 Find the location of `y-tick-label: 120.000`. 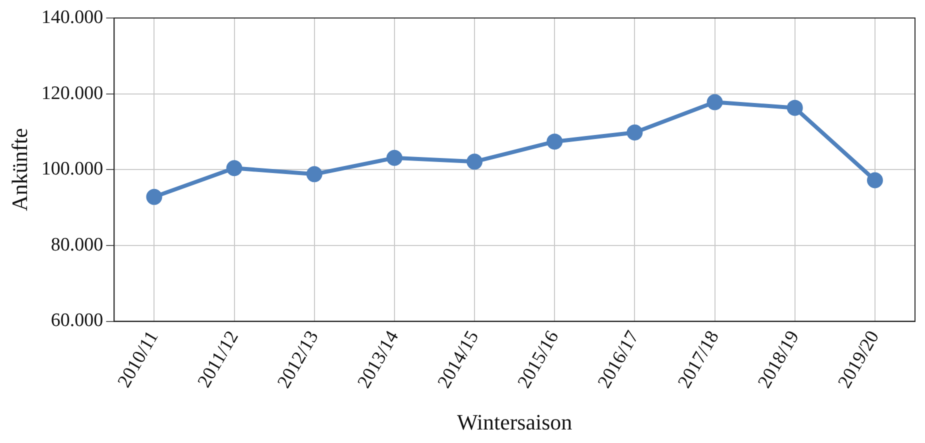

y-tick-label: 120.000 is located at coordinates (72, 93).